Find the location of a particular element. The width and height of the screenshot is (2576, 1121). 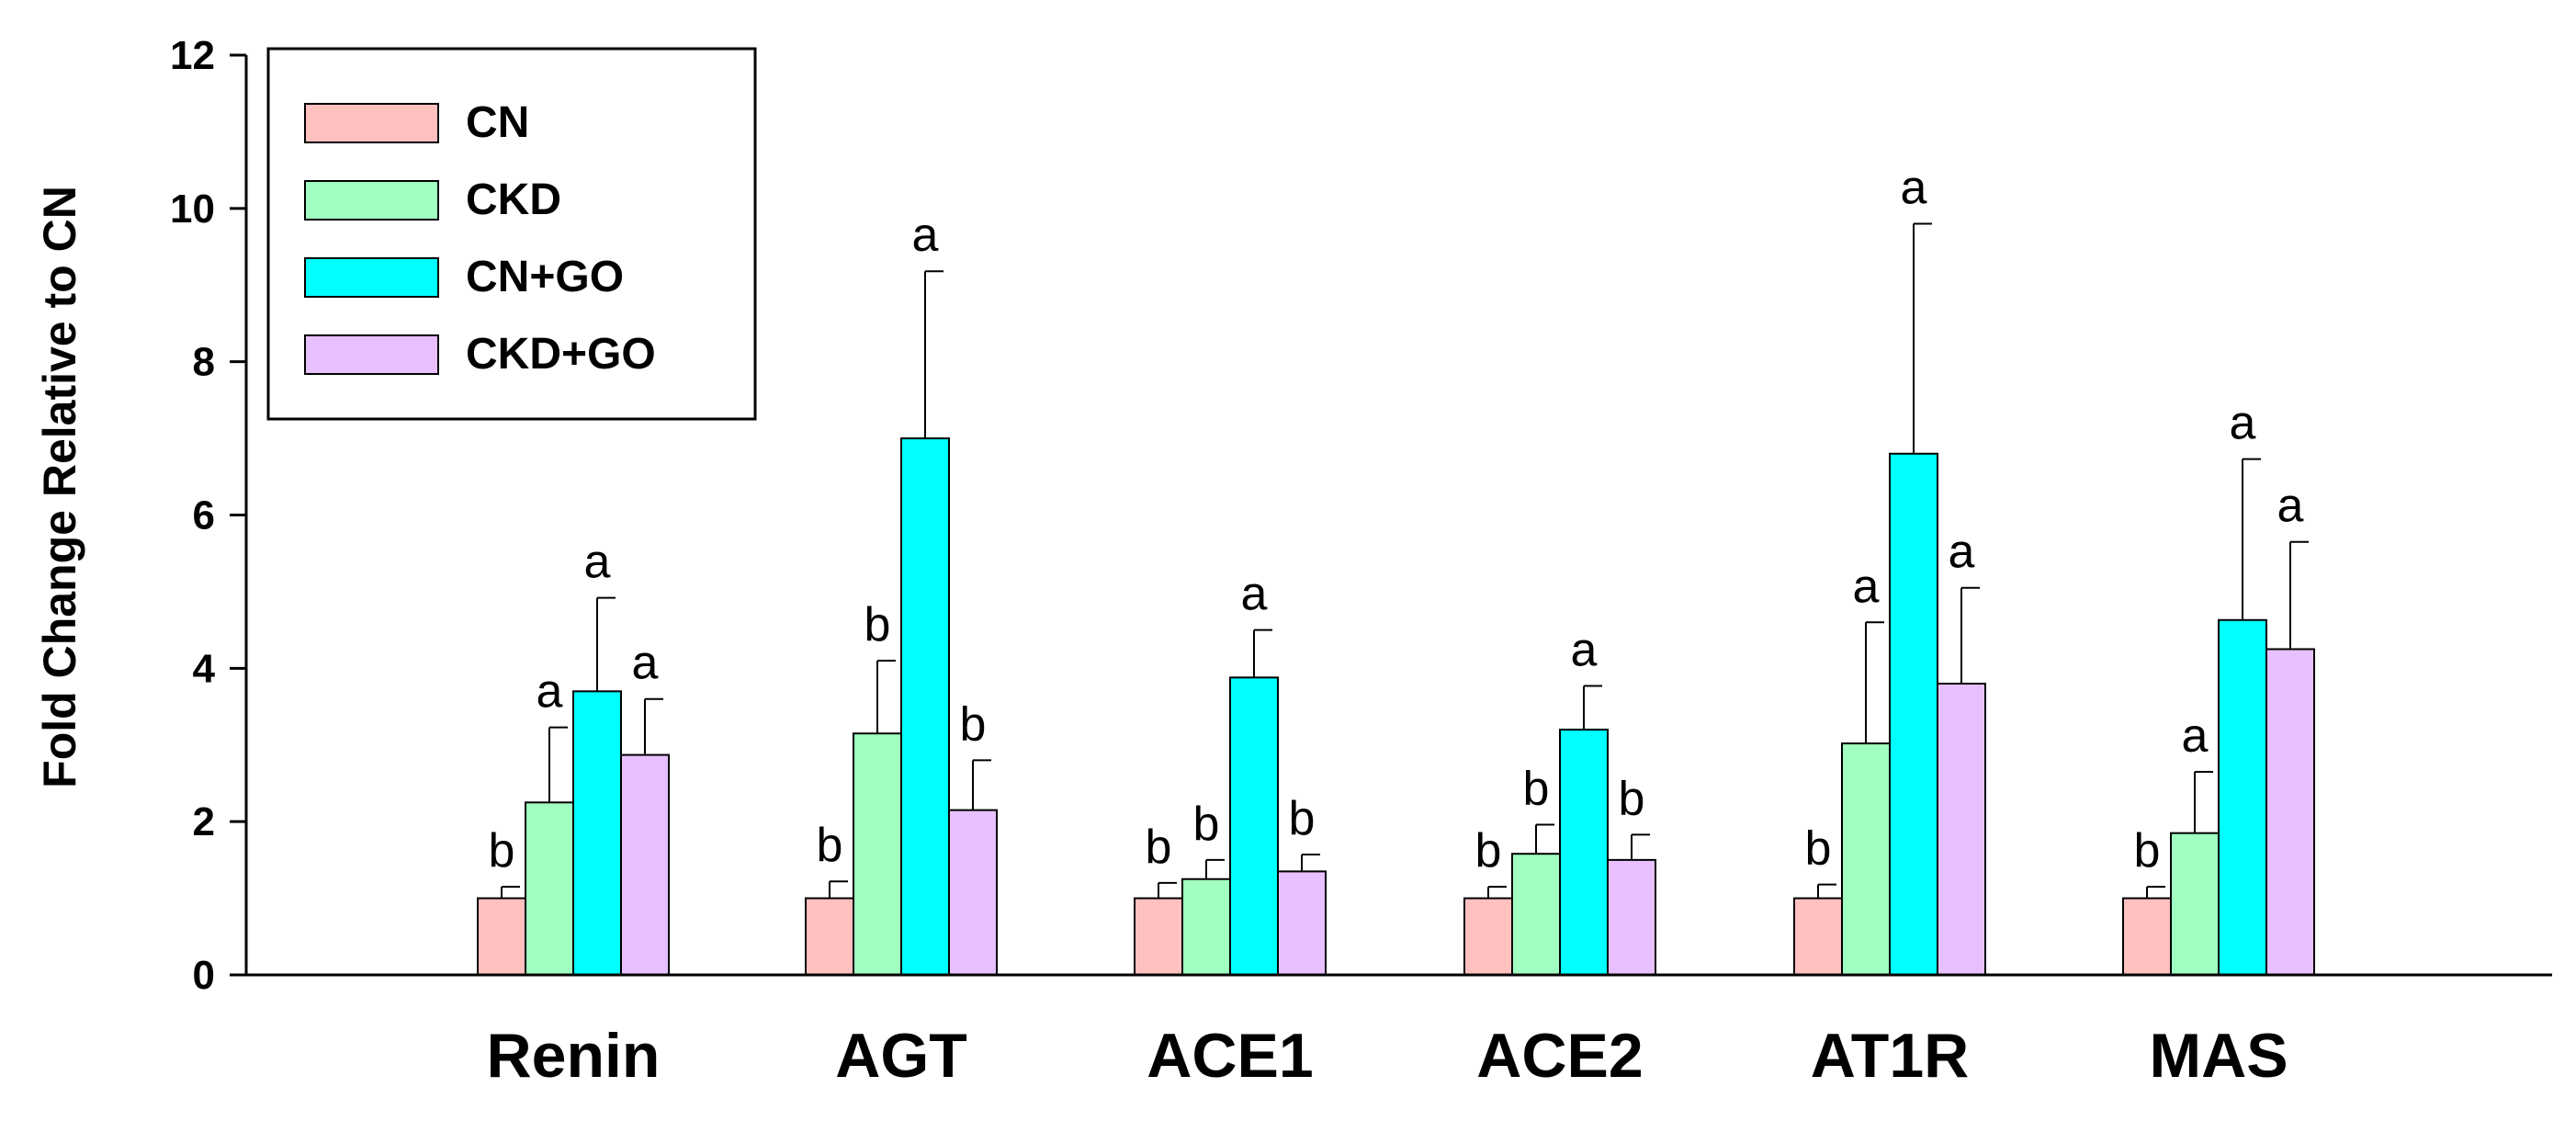

x-axis: Renin AGT ACE1 ACE2 AT1R MAS is located at coordinates (1399, 1032).